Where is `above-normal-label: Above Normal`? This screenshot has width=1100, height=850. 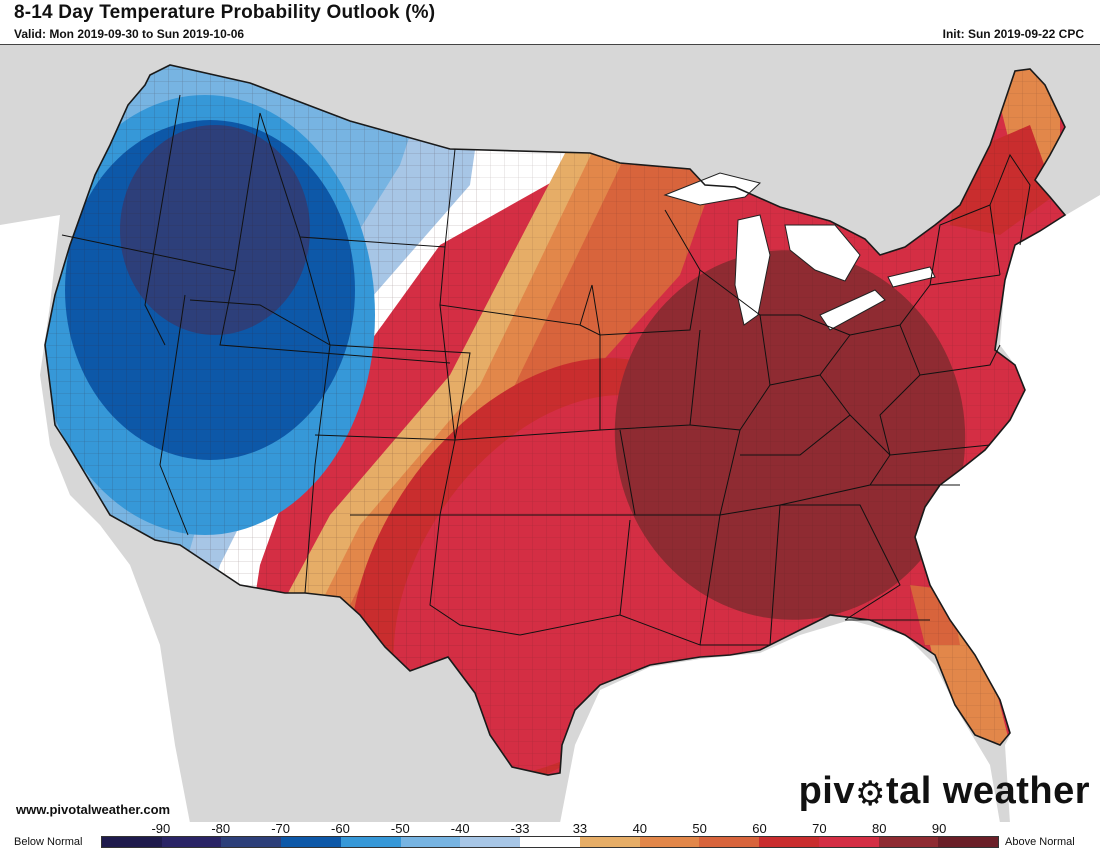 above-normal-label: Above Normal is located at coordinates (1040, 842).